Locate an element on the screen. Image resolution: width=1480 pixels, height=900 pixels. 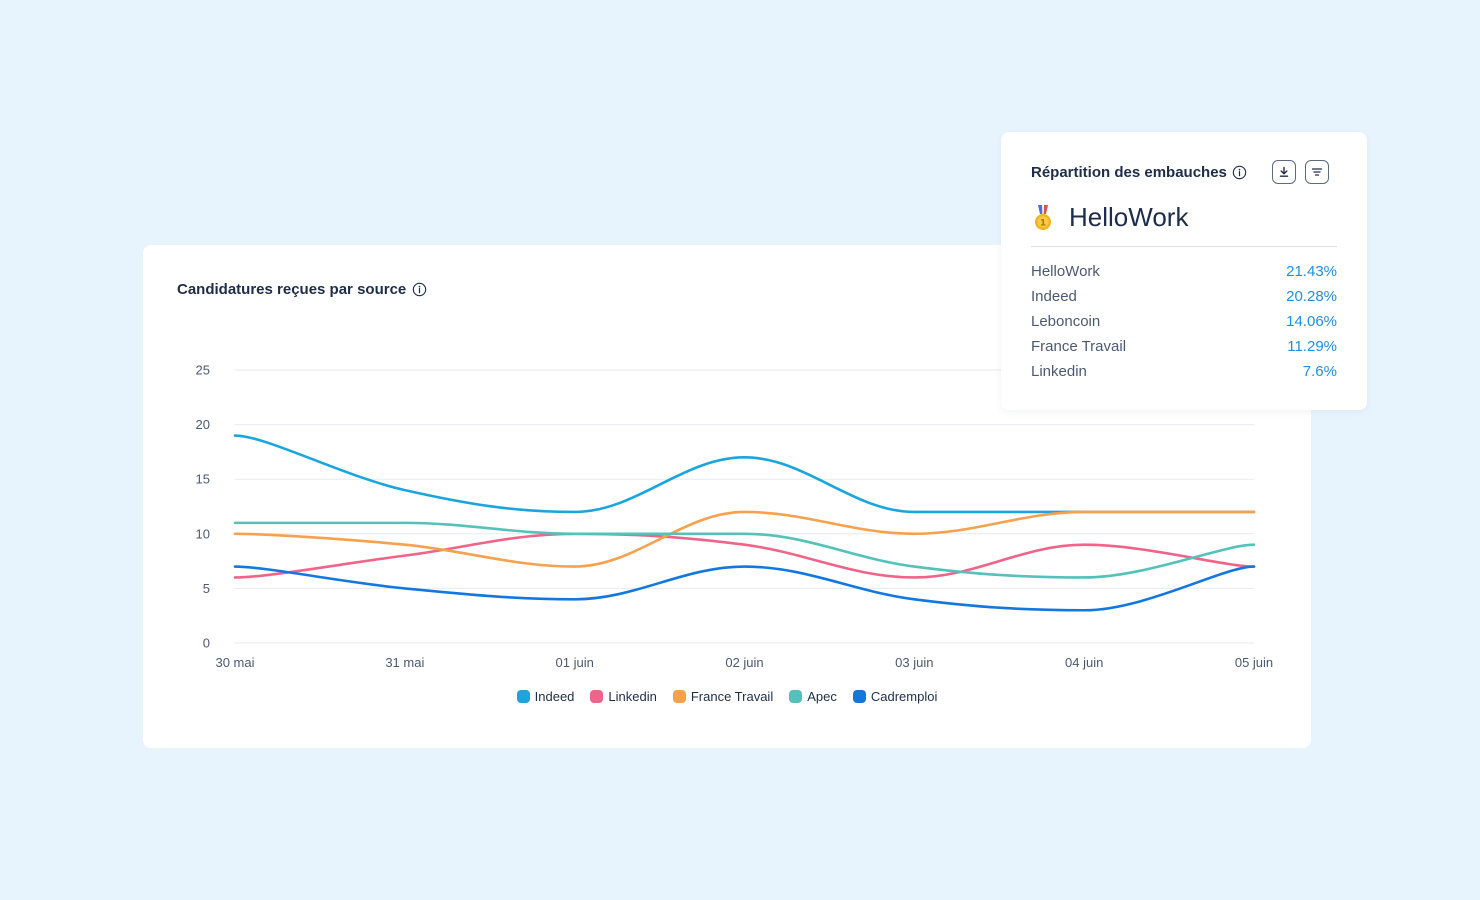
chart-header: Candidatures reçues par source is located at coordinates (302, 289).